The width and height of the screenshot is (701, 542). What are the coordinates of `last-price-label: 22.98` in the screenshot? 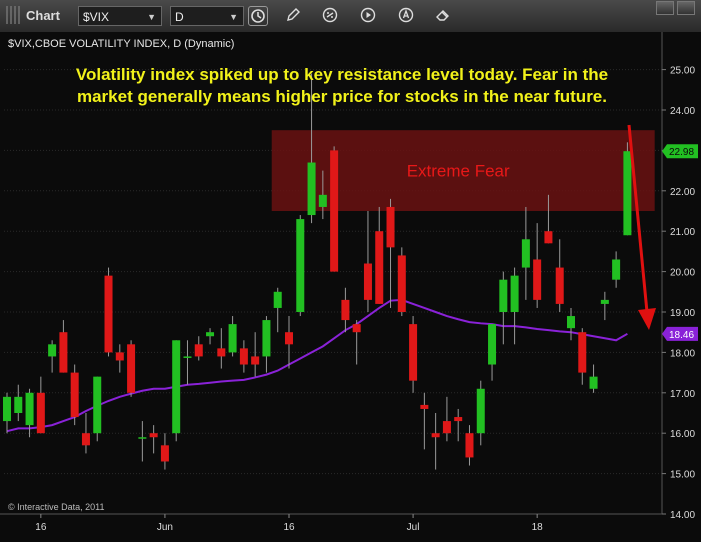 It's located at (681, 152).